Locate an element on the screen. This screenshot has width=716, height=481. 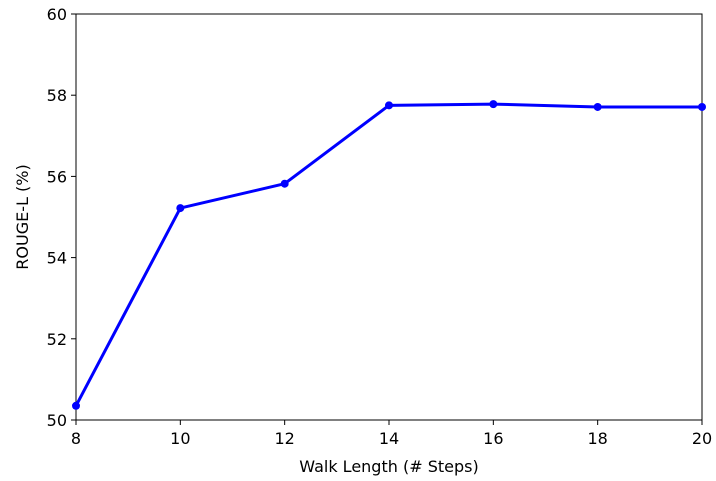
x-tick-label: 10 is located at coordinates (180, 438).